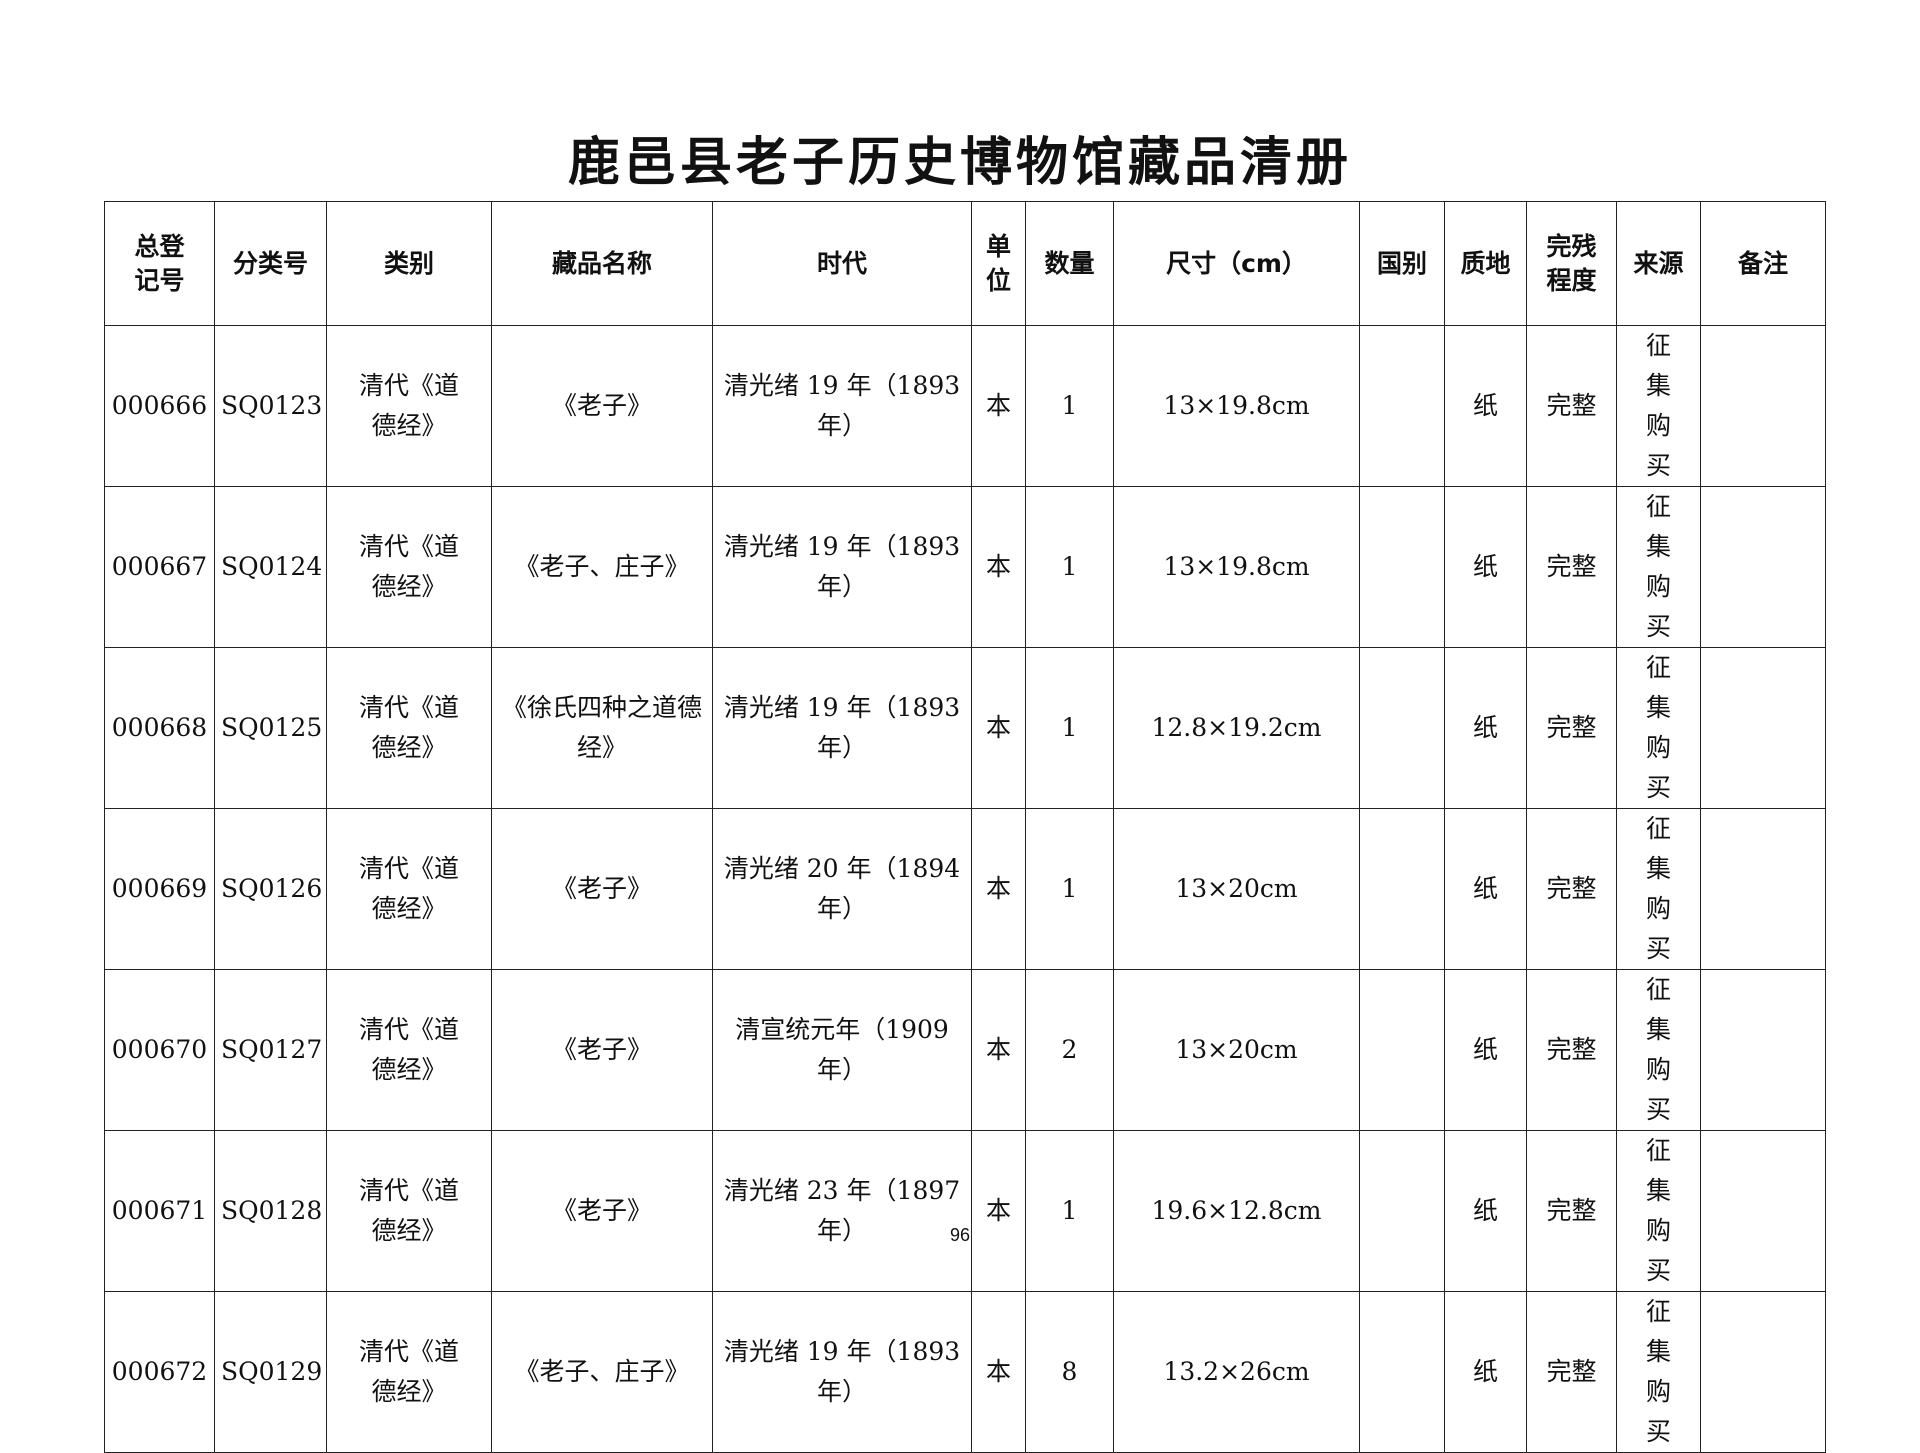 The height and width of the screenshot is (1453, 1920). Describe the element at coordinates (1571, 263) in the screenshot. I see `column-header: 完残程度` at that location.